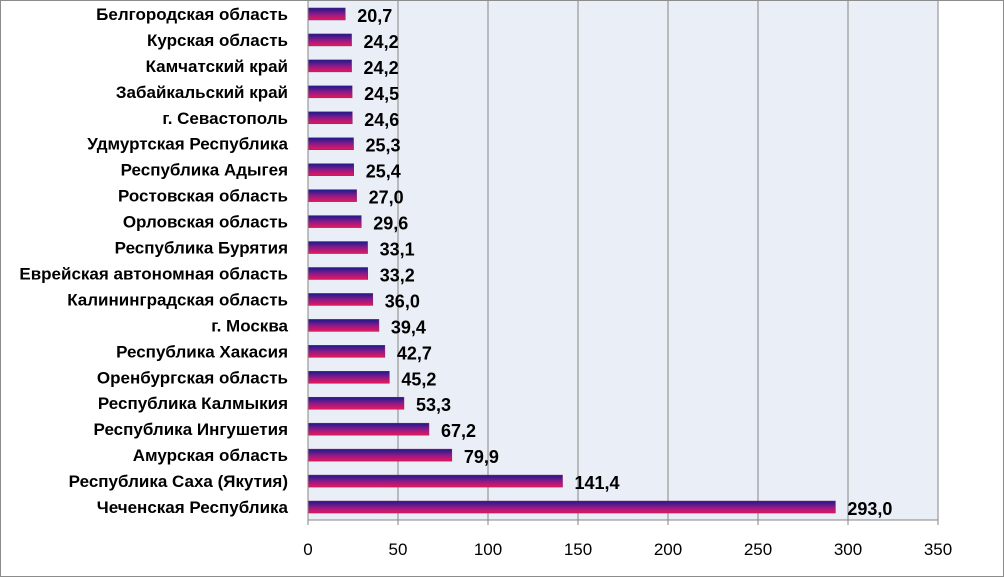 This screenshot has width=1004, height=577. What do you see at coordinates (203, 196) in the screenshot?
I see `category-label: Ростовская область` at bounding box center [203, 196].